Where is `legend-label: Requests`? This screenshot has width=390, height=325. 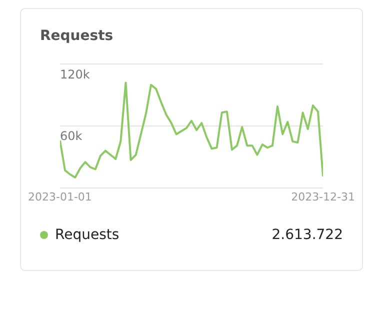 legend-label: Requests is located at coordinates (87, 235).